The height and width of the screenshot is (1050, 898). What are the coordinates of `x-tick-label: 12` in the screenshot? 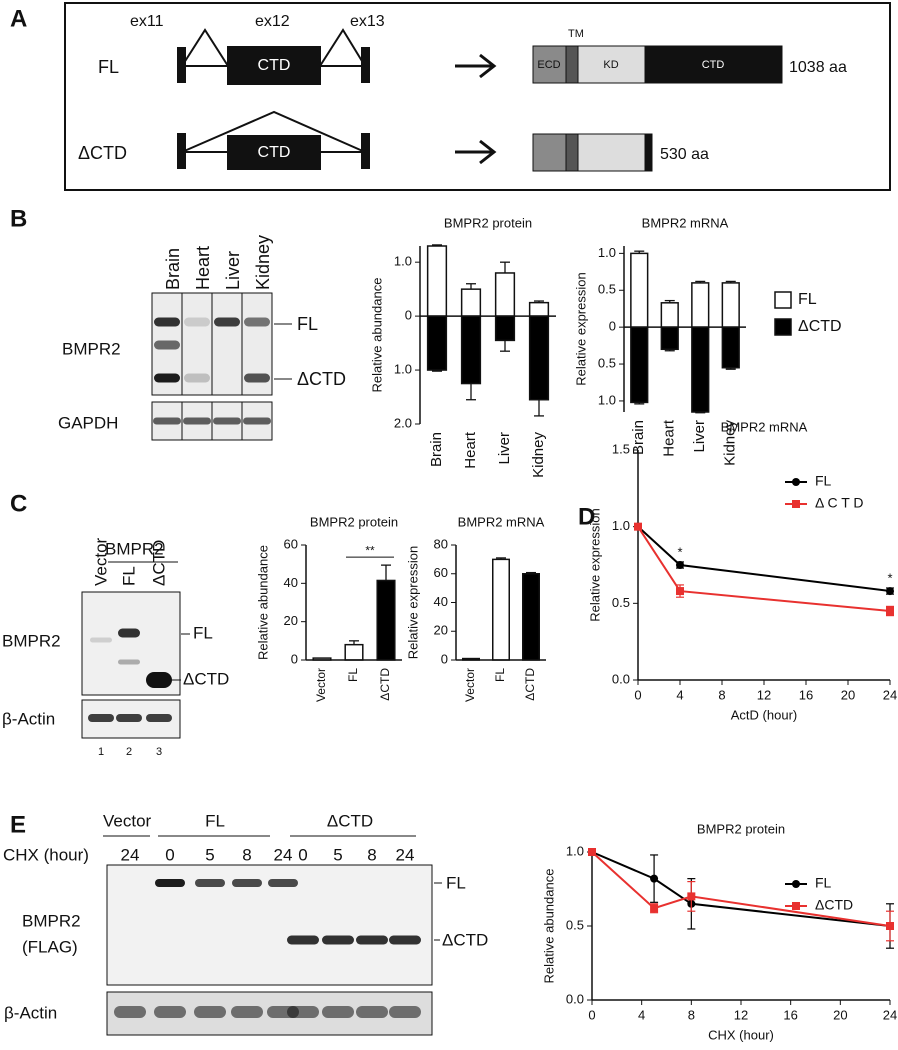 It's located at (741, 1014).